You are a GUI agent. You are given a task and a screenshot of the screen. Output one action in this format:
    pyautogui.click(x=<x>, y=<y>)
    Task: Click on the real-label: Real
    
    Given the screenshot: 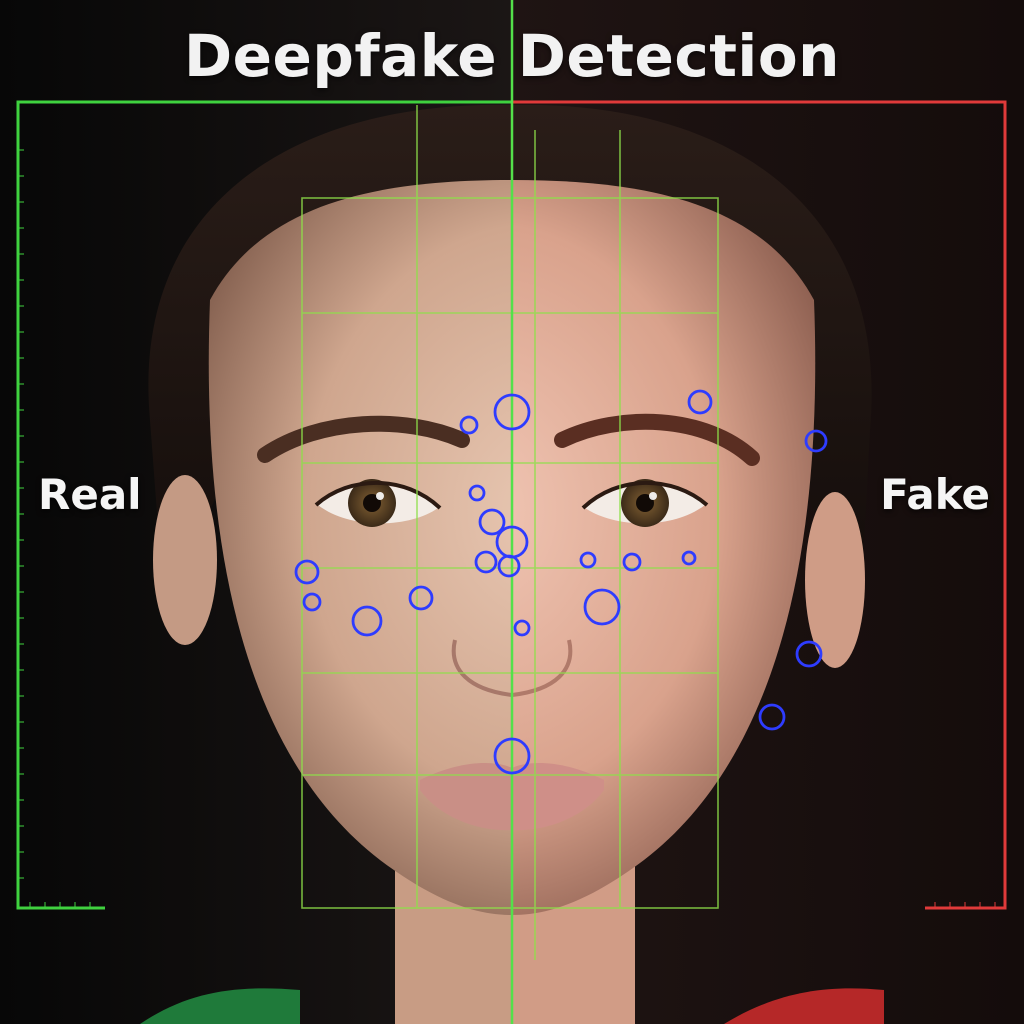 What is the action you would take?
    pyautogui.click(x=90, y=494)
    